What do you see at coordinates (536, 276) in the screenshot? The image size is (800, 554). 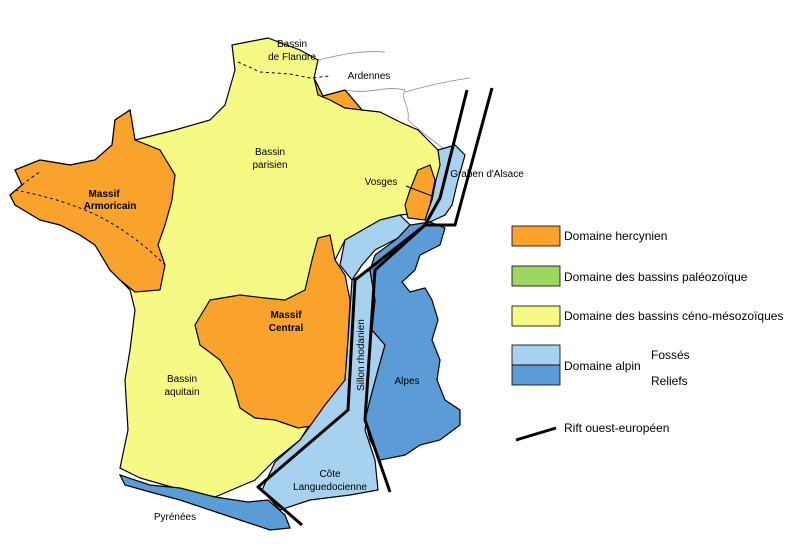 I see `legend-swatch-paleozoique` at bounding box center [536, 276].